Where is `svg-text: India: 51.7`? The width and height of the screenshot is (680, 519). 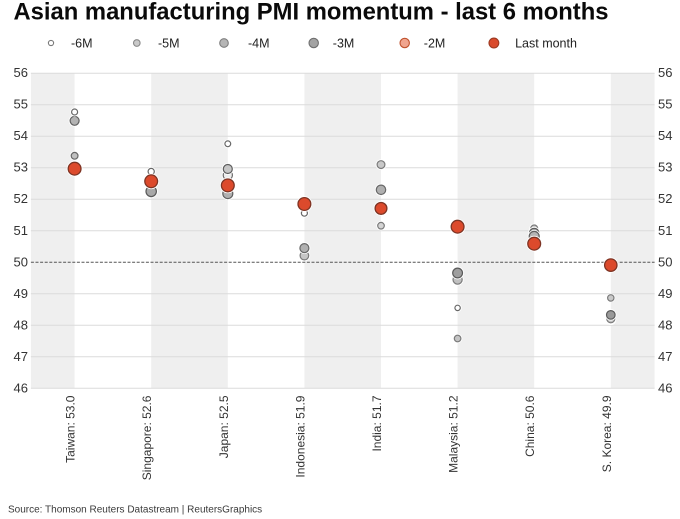
svg-text: India: 51.7 is located at coordinates (377, 423).